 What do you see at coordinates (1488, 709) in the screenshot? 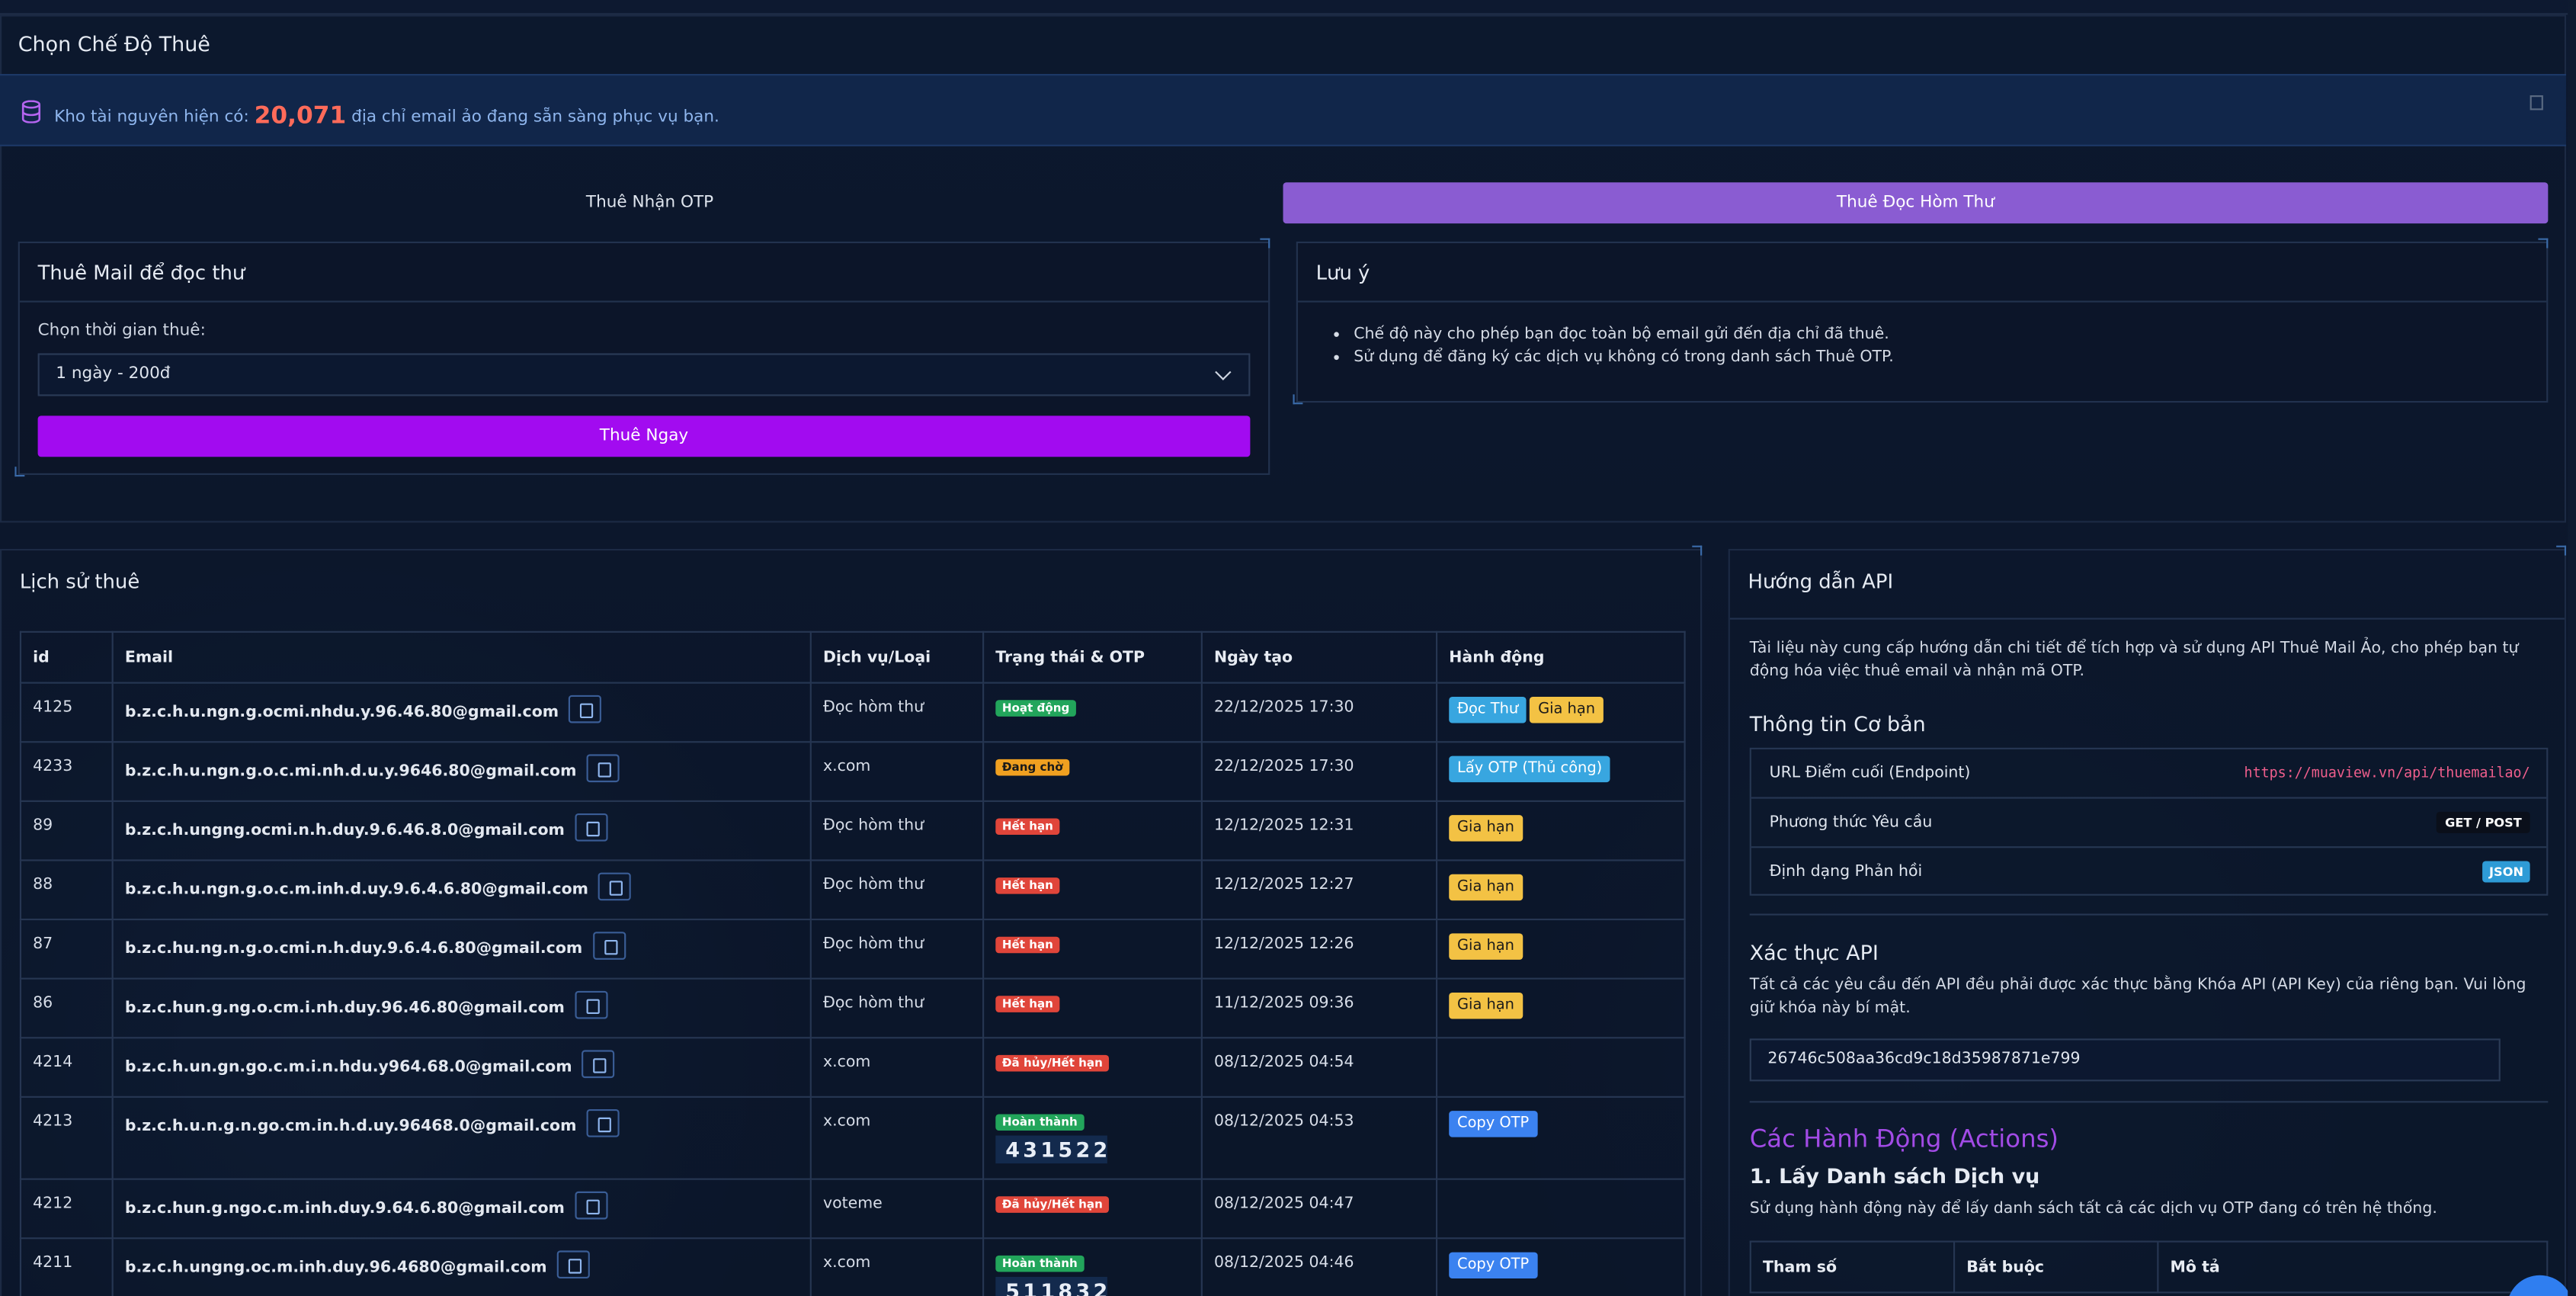
I see `read-mail-button: Đọc Thư` at bounding box center [1488, 709].